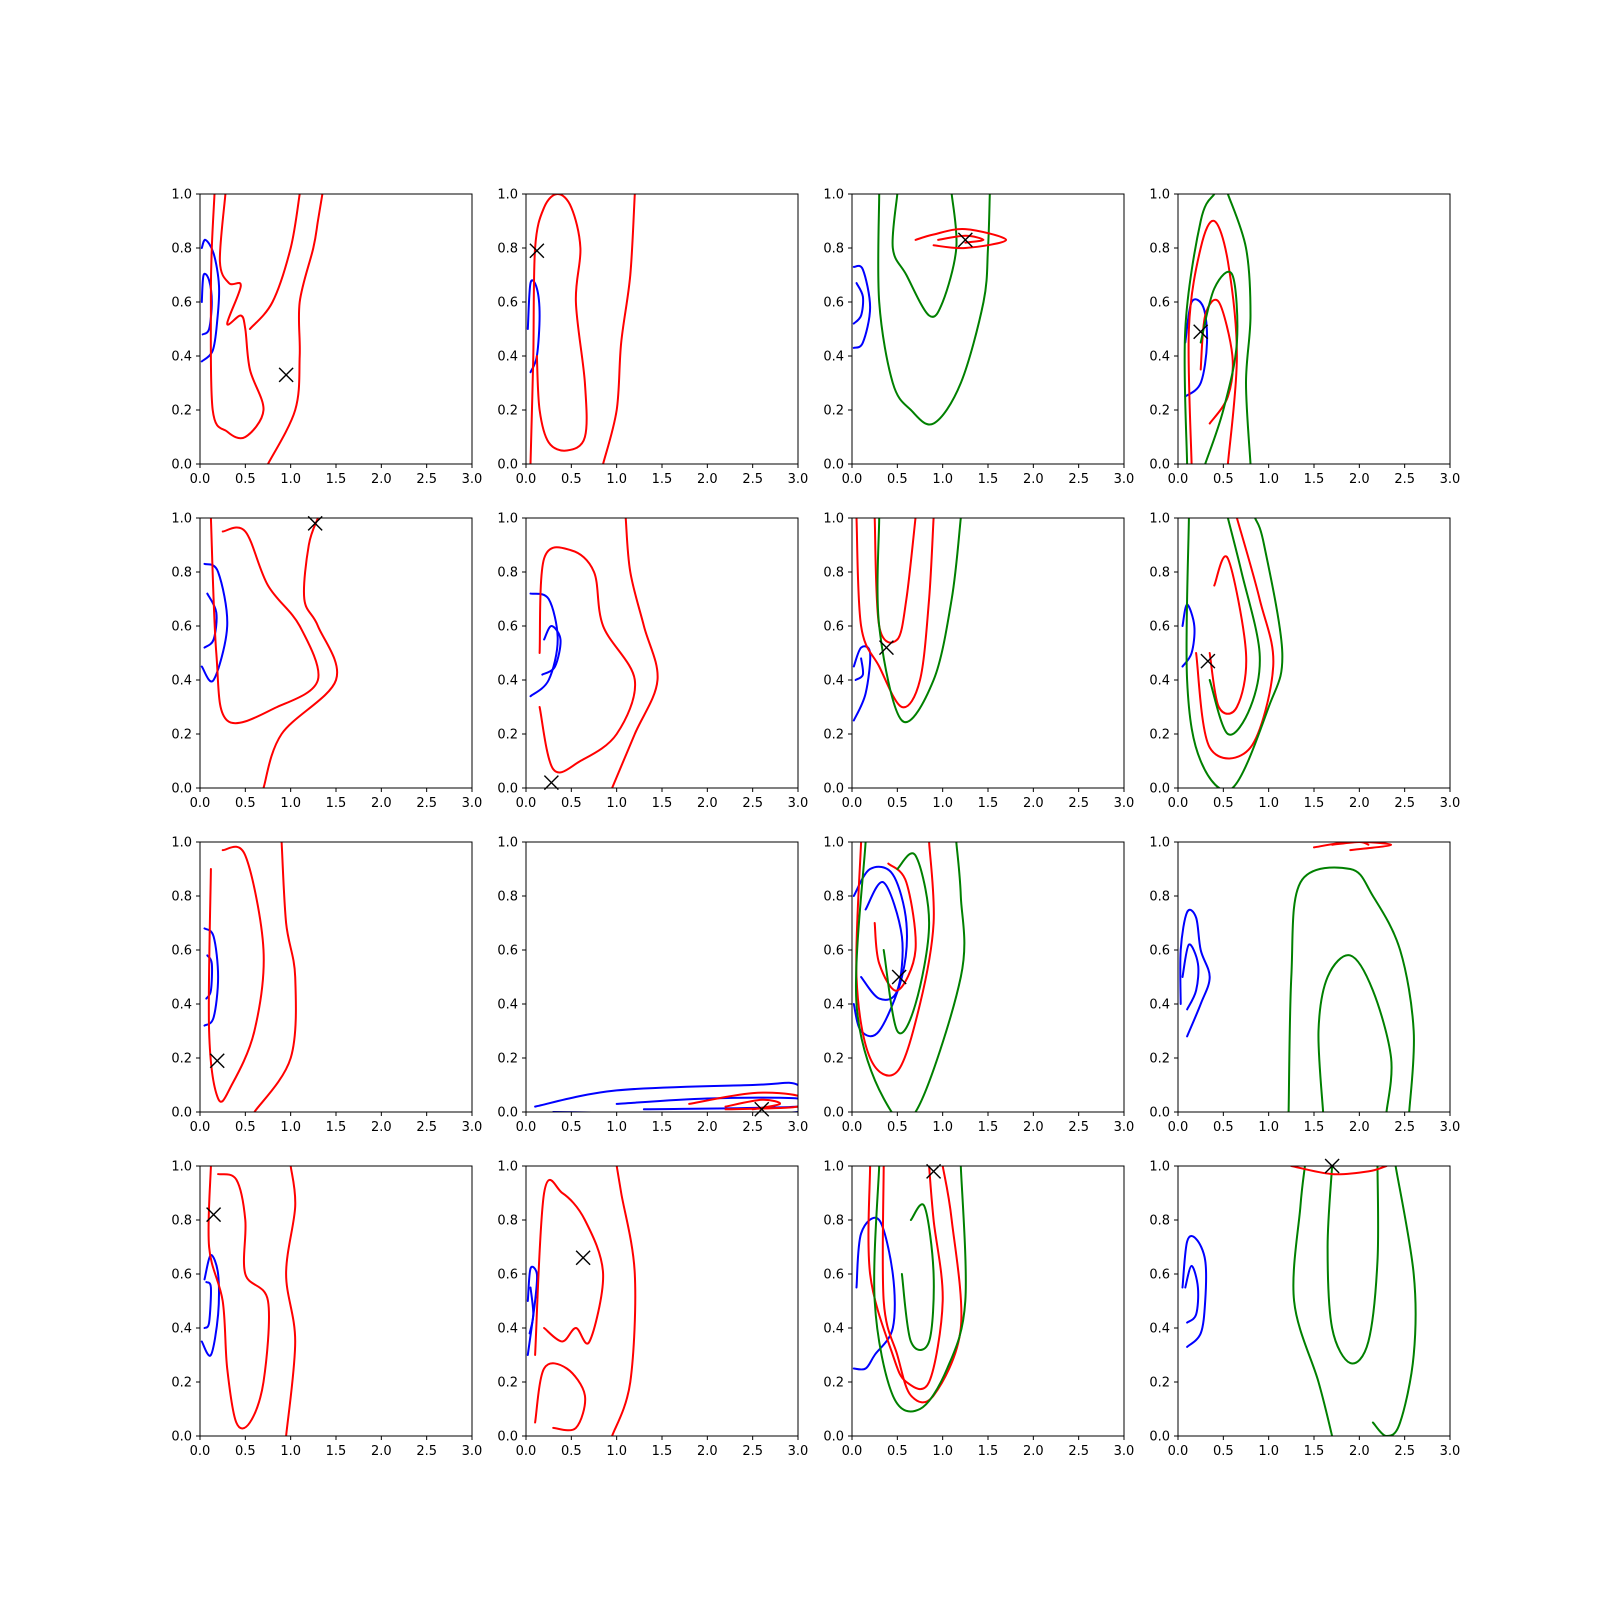  Describe the element at coordinates (978, 986) in the screenshot. I see `panel-11: 0.0 0.5 1.0 1.5 2.0 2.5 3.0 0.0 0.2 0.4 0.6 0.8 1.0` at that location.